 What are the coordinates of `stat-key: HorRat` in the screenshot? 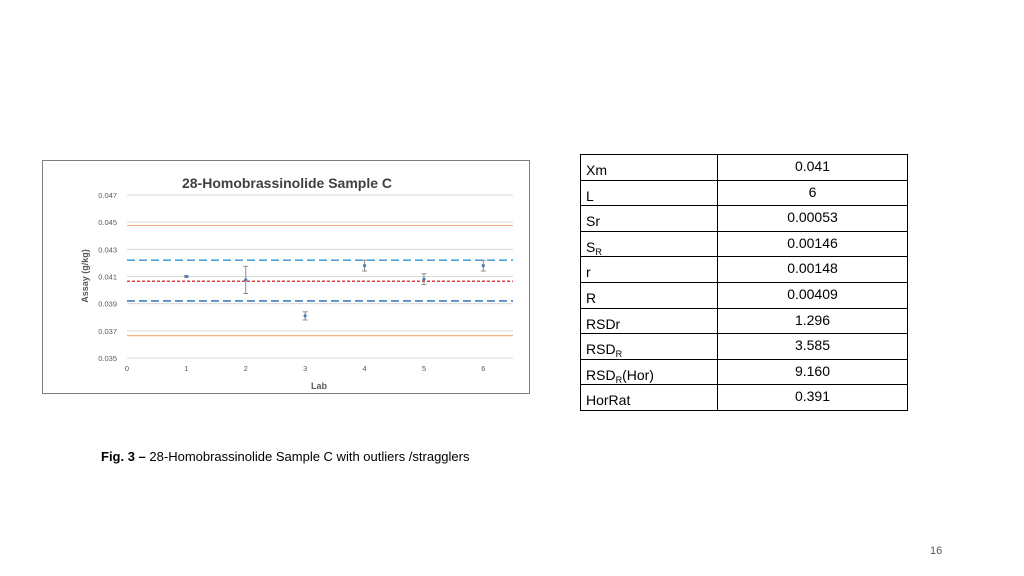 It's located at (649, 397).